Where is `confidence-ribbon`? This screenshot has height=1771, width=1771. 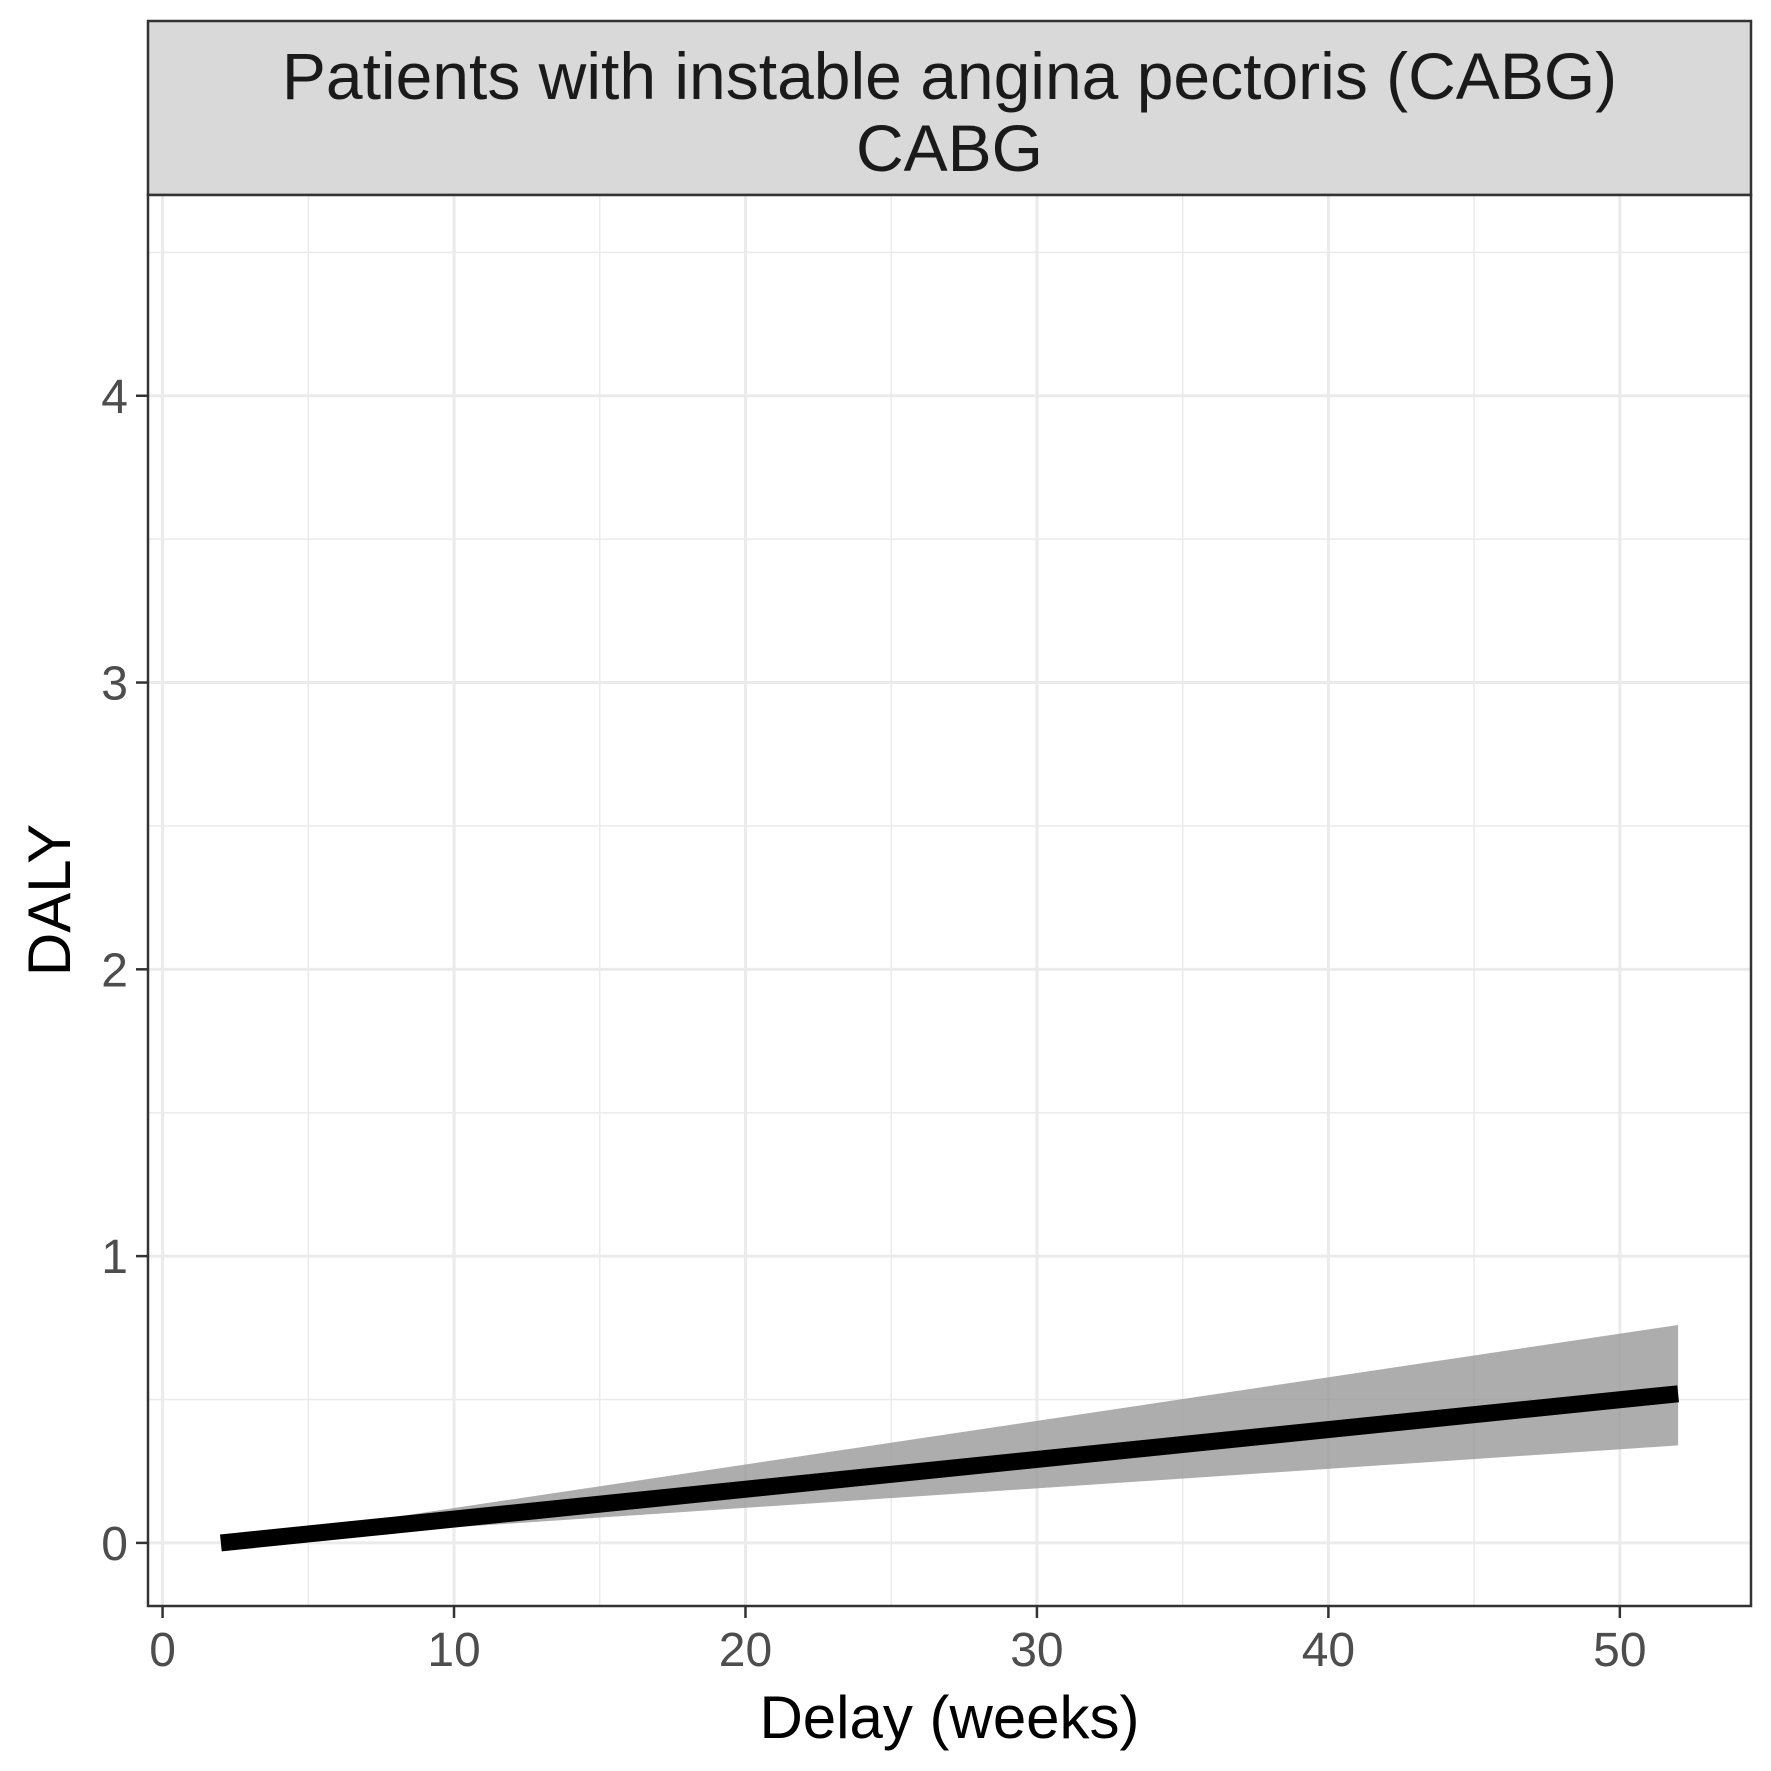
confidence-ribbon is located at coordinates (949, 1433).